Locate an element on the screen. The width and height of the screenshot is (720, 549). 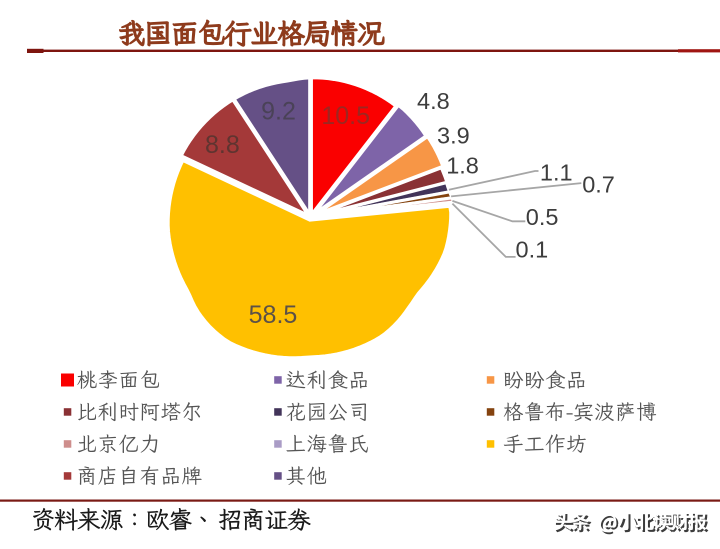
svg-text: 8.8 is located at coordinates (222, 145).